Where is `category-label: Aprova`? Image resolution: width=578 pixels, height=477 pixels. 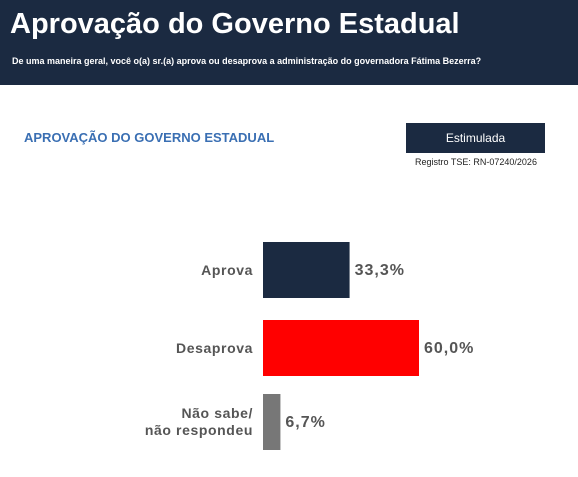
category-label: Aprova is located at coordinates (227, 269).